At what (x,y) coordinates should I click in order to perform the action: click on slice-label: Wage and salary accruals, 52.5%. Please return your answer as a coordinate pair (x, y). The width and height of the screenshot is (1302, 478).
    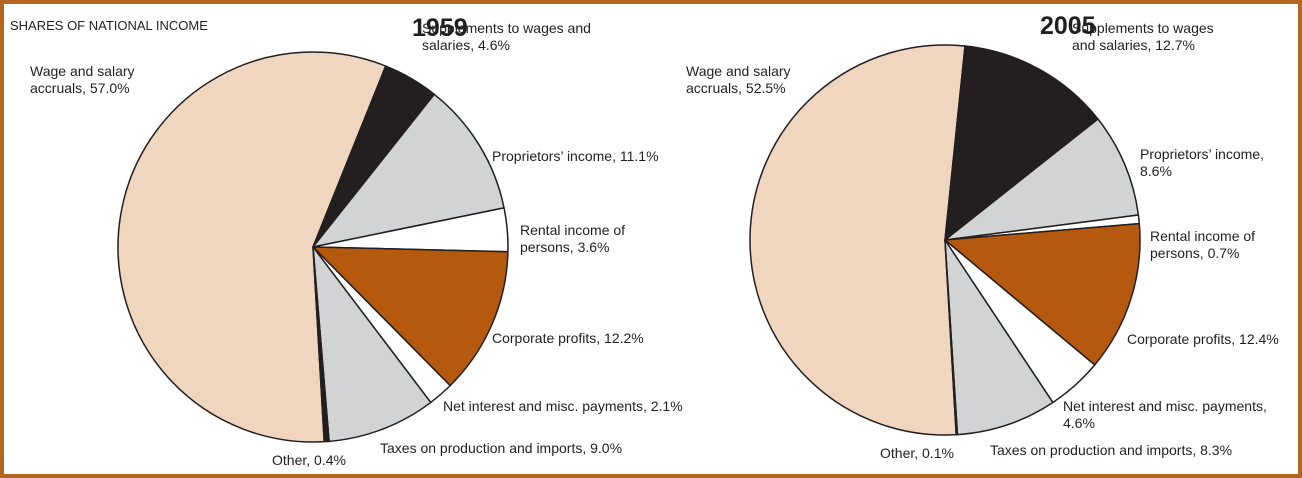
    Looking at the image, I should click on (738, 79).